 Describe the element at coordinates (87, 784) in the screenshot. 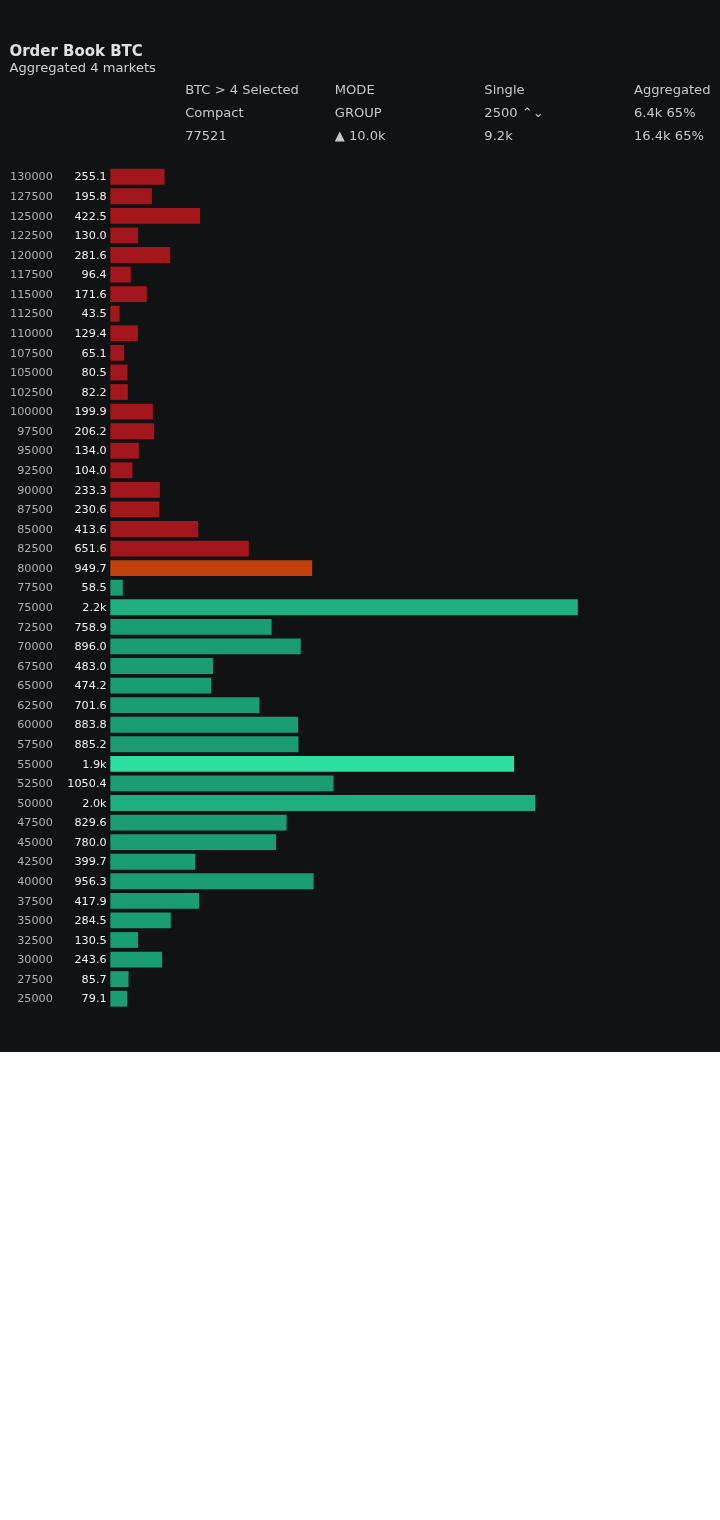

I see `data-label: 1050.4` at that location.